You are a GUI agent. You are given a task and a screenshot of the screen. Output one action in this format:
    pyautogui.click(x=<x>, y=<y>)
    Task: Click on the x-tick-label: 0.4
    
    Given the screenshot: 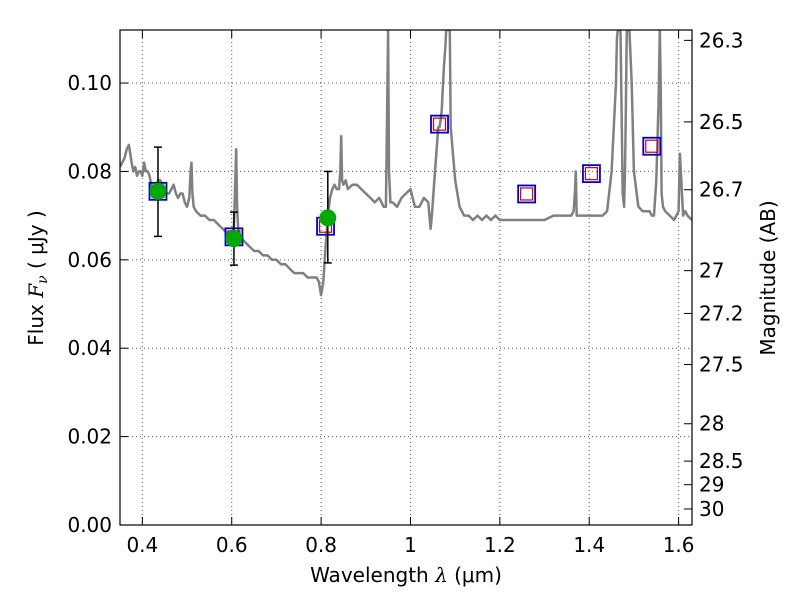 What is the action you would take?
    pyautogui.click(x=142, y=545)
    